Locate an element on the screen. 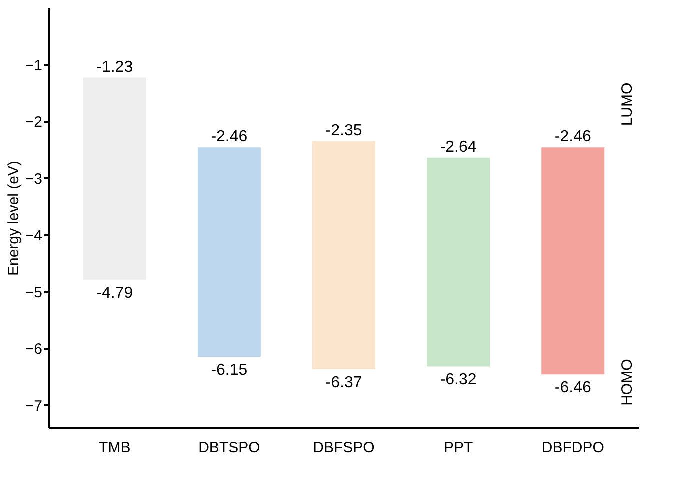  y-tick-label: −6 is located at coordinates (33, 349).